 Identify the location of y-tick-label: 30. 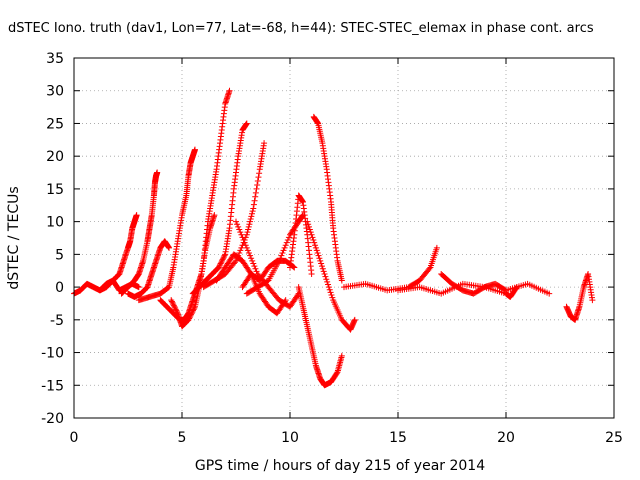
(55, 92).